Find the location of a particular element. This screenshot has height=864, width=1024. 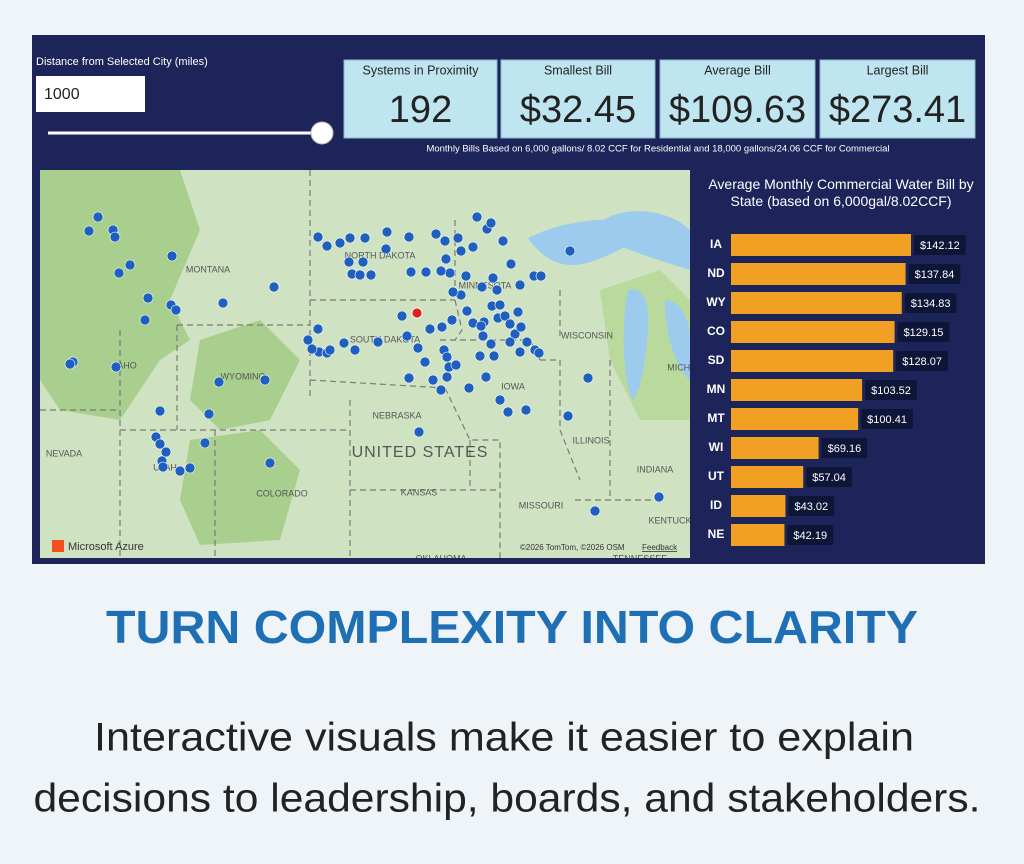

forest is located at coordinates (245, 375).